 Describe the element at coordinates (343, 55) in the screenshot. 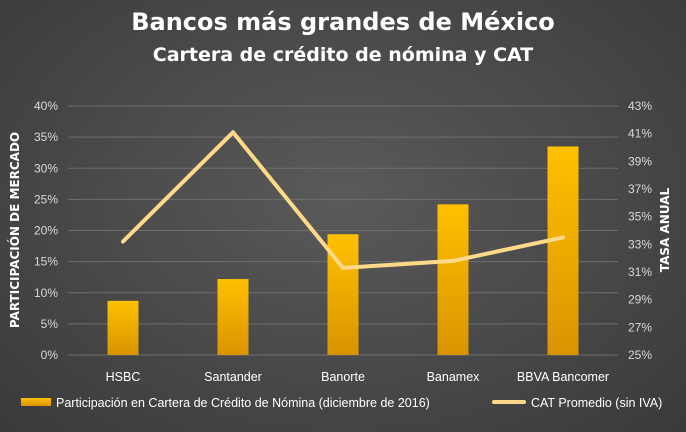

I see `chart-subtitle: Cartera de crédito de nómina y CAT` at that location.